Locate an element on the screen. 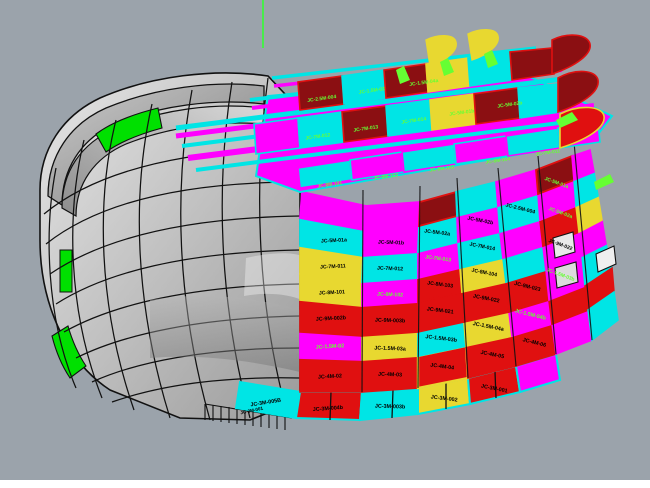 The image size is (650, 488). green-marker-group is located at coordinates (505, 120).